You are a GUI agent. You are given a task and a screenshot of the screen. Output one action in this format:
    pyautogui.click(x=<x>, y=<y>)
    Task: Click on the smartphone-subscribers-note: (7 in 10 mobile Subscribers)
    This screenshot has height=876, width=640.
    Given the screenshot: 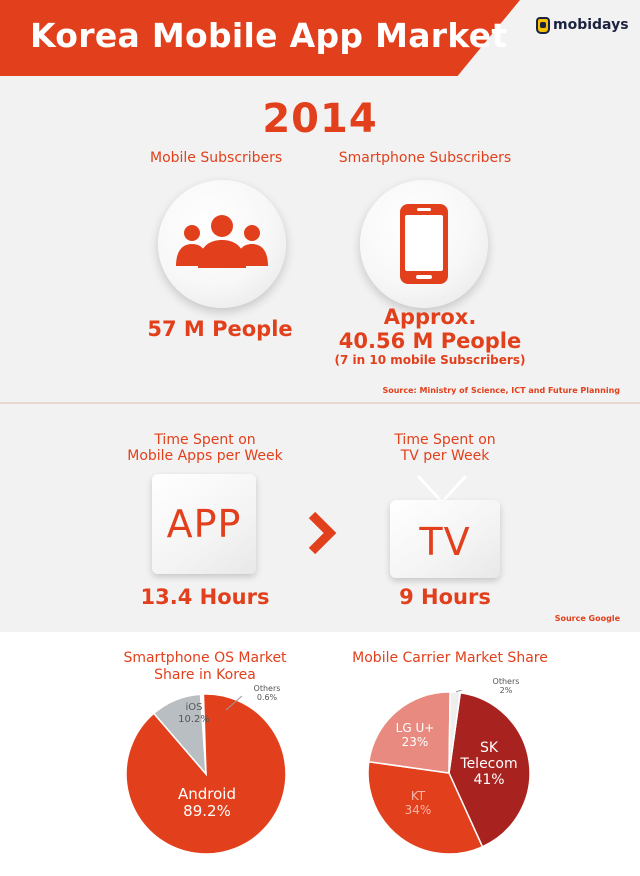 What is the action you would take?
    pyautogui.click(x=430, y=360)
    